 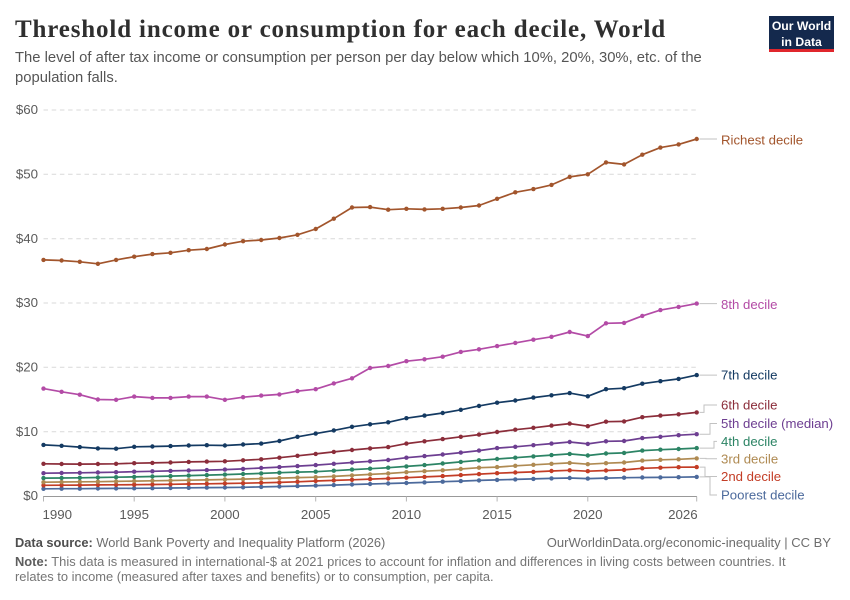 I want to click on svg-text: $20, so click(x=27, y=367).